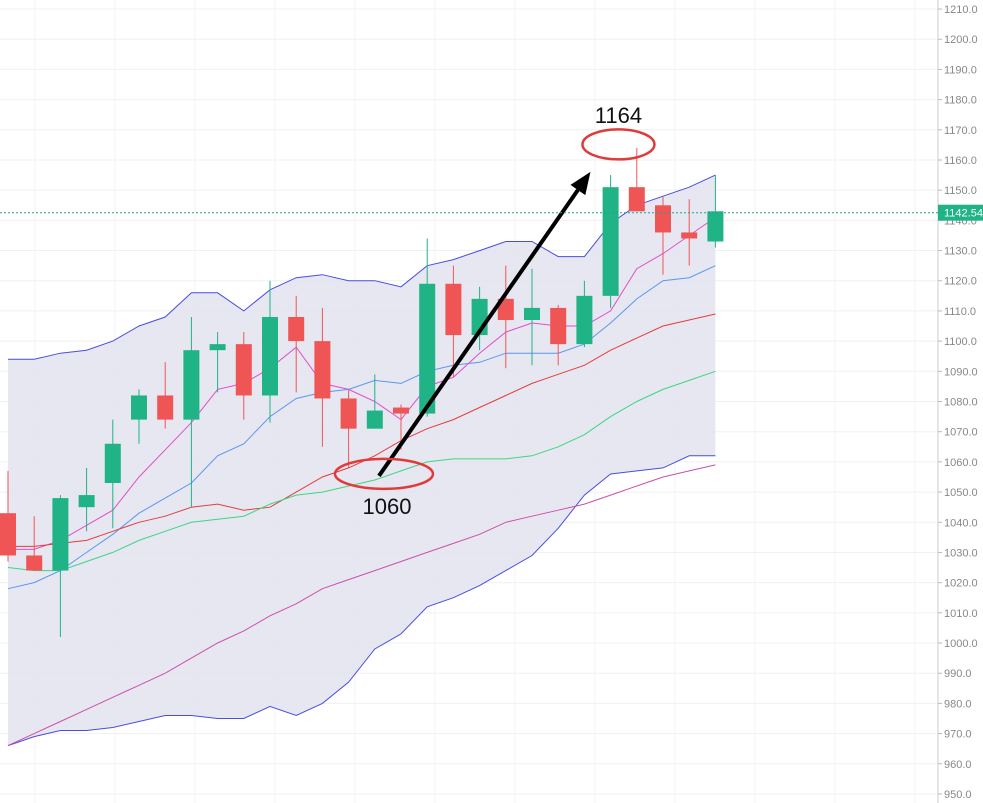  Describe the element at coordinates (963, 214) in the screenshot. I see `current-price-label: 1142.54` at that location.